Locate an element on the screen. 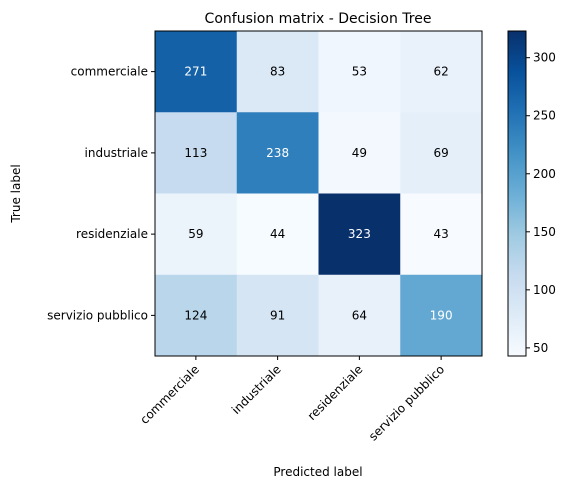 This screenshot has height=489, width=569. cell-value-label: 238 is located at coordinates (277, 153).